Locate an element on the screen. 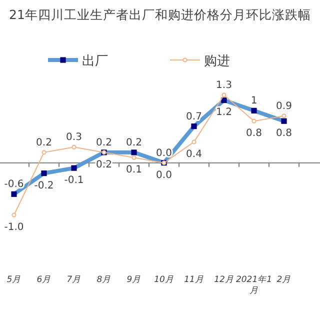 This screenshot has width=320, height=320. data-label: 0.9 is located at coordinates (284, 106).